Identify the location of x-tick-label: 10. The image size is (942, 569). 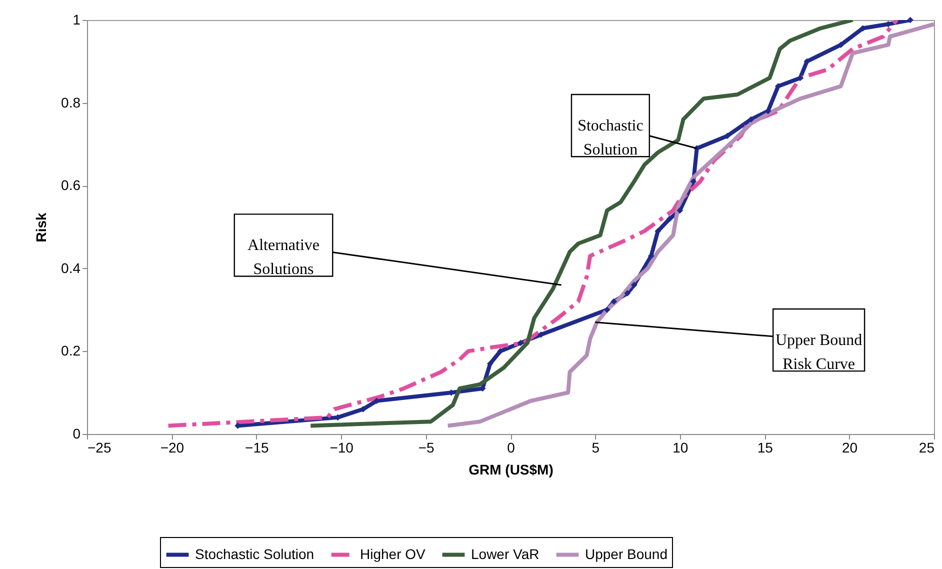
(680, 448).